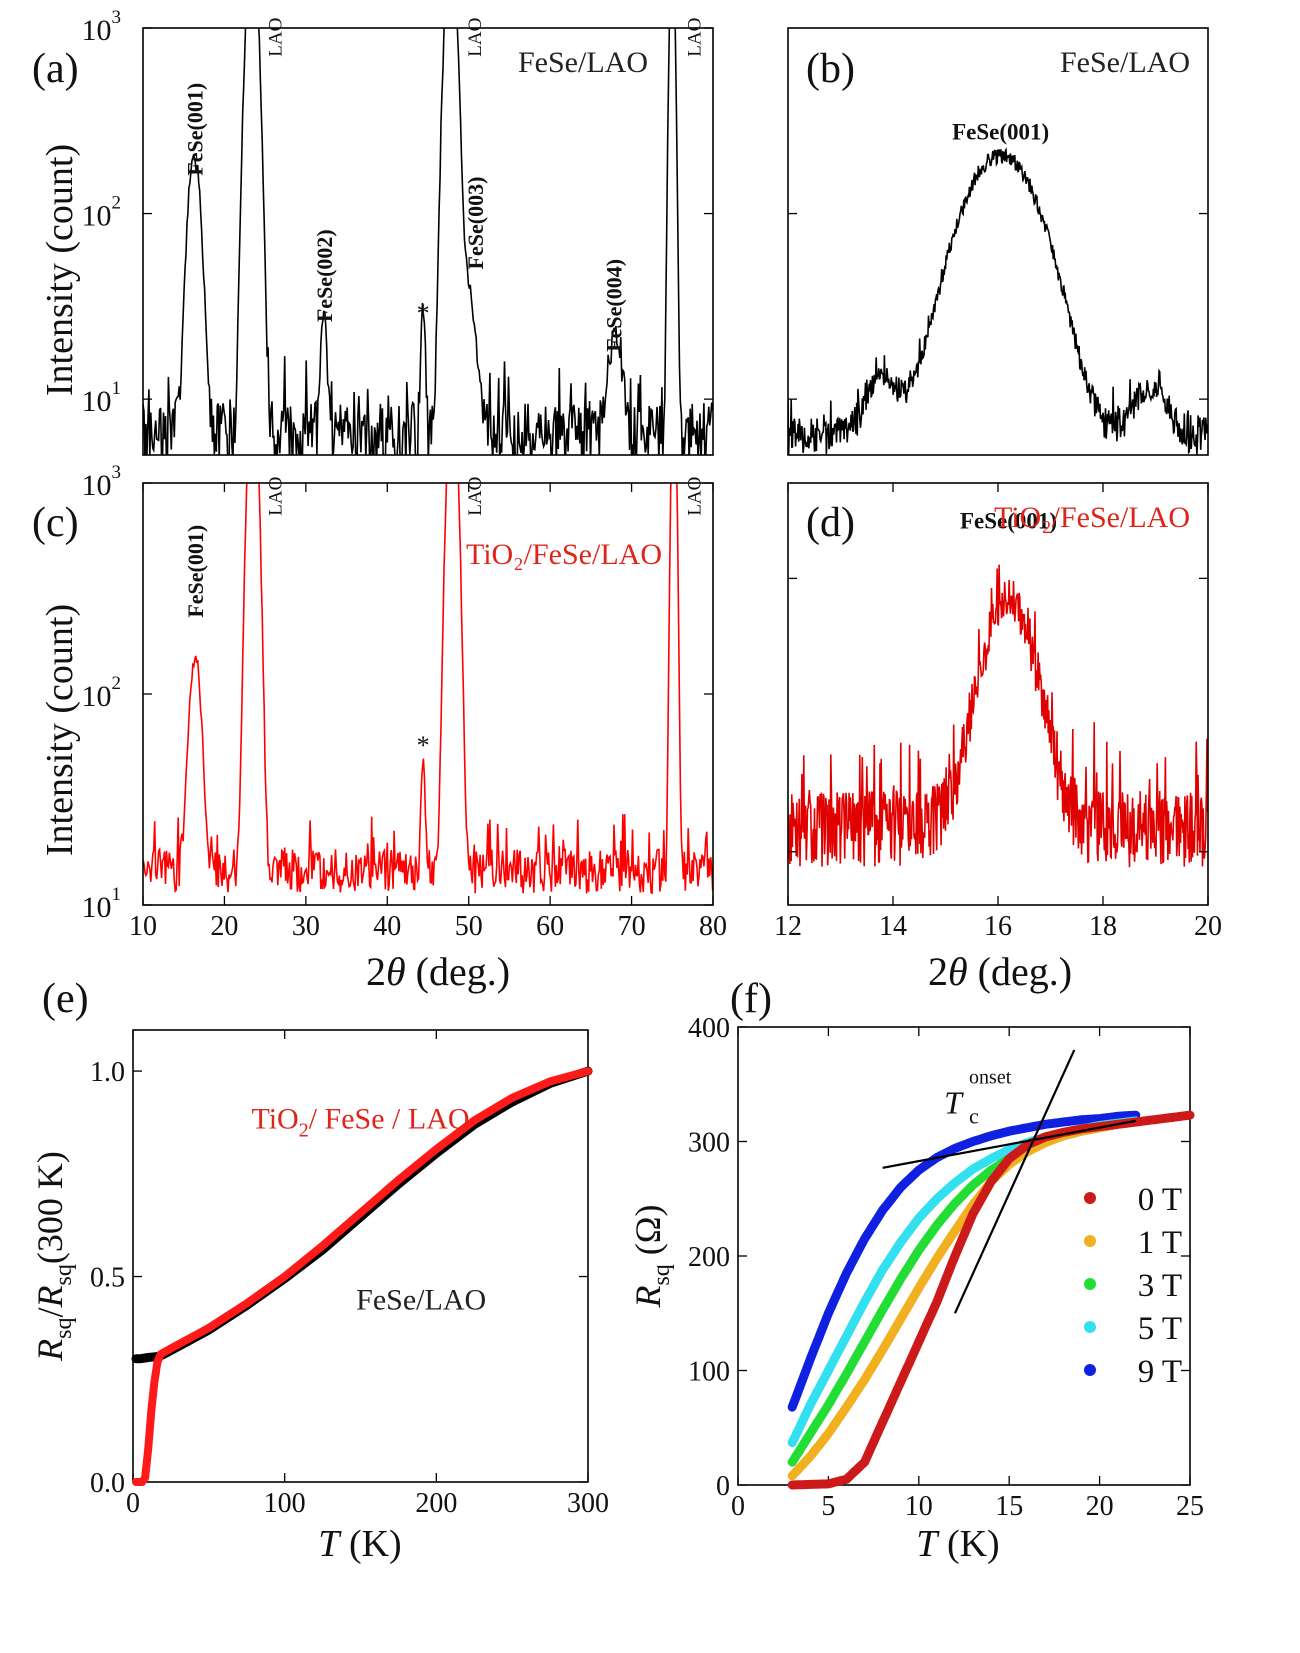 The width and height of the screenshot is (1300, 1653). What do you see at coordinates (1160, 1372) in the screenshot?
I see `legend-label: 9 T` at bounding box center [1160, 1372].